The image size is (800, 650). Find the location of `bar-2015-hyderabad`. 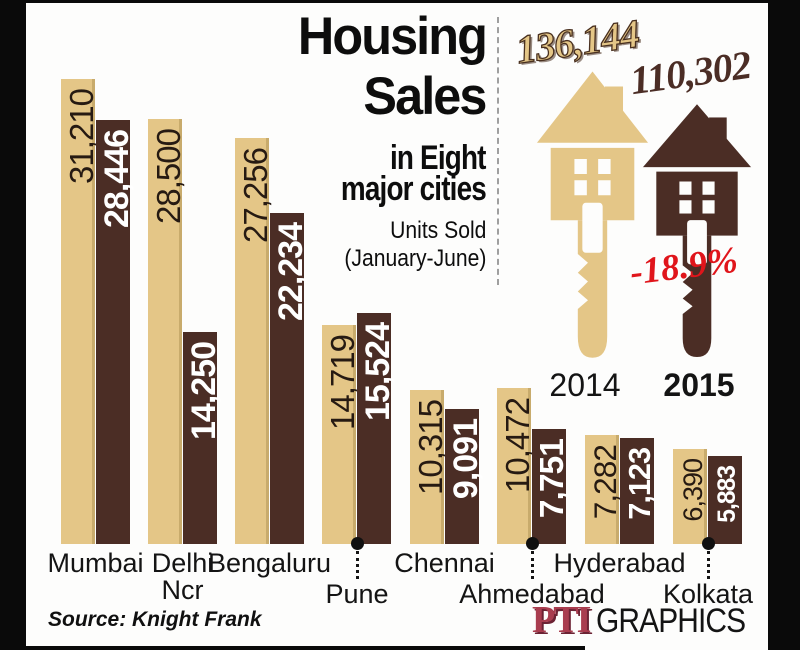

bar-2015-hyderabad is located at coordinates (637, 491).